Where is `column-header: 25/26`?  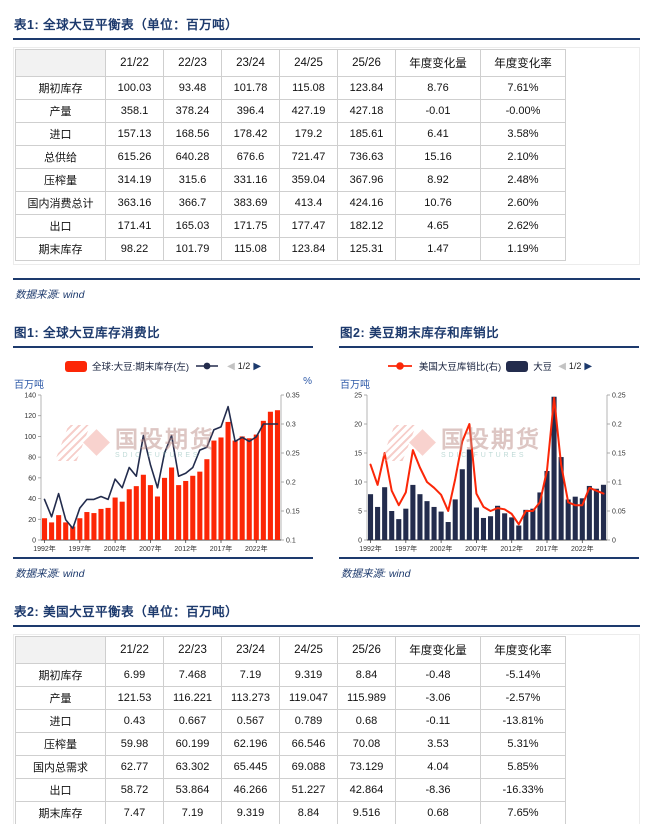 column-header: 25/26 is located at coordinates (366, 63).